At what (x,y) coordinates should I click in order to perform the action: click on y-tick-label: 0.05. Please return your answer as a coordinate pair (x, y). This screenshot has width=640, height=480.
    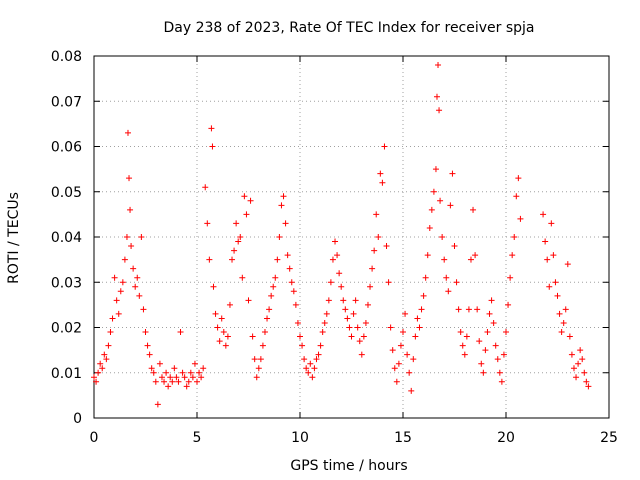
    Looking at the image, I should click on (66, 193).